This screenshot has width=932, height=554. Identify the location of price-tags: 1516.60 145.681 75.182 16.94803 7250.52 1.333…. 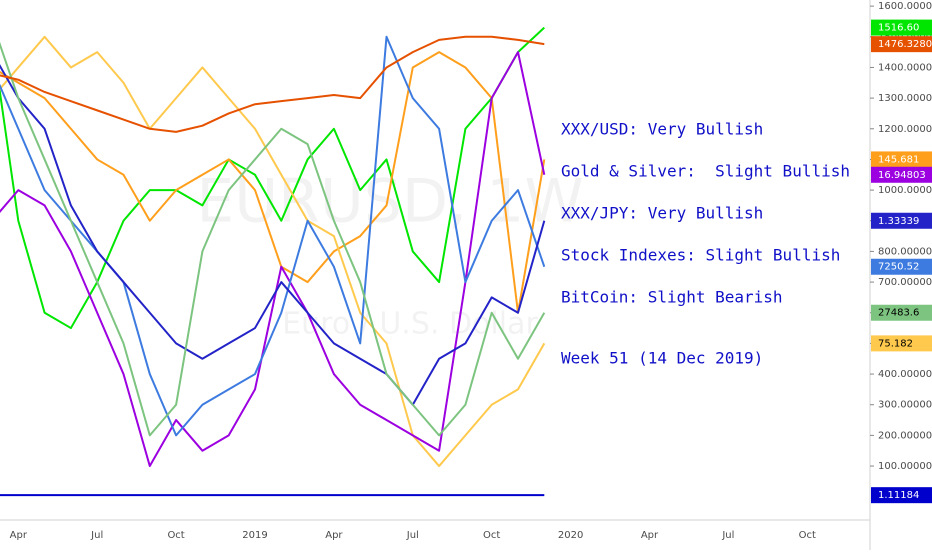
(901, 261).